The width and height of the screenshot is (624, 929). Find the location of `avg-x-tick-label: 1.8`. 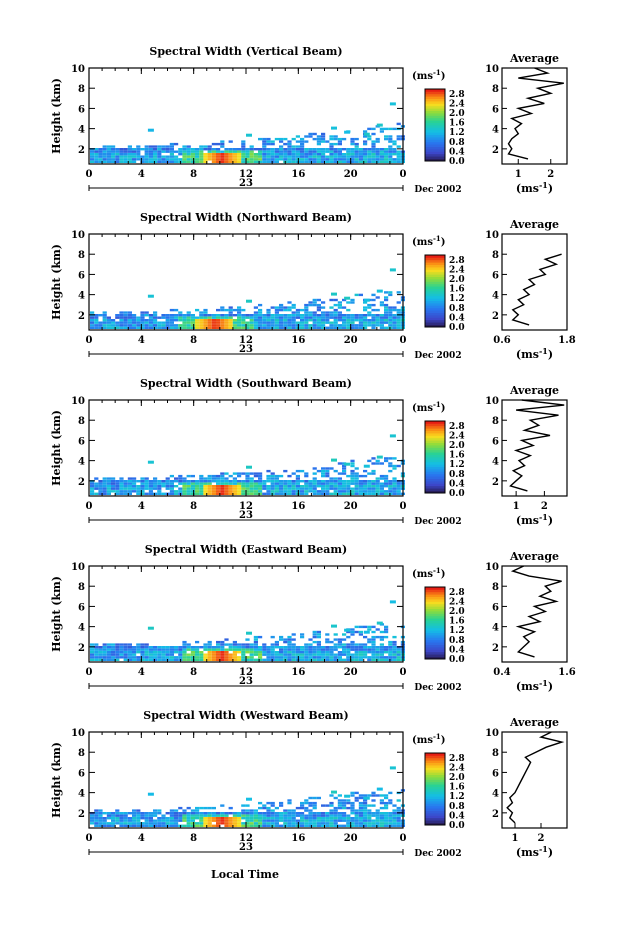

avg-x-tick-label: 1.8 is located at coordinates (566, 340).